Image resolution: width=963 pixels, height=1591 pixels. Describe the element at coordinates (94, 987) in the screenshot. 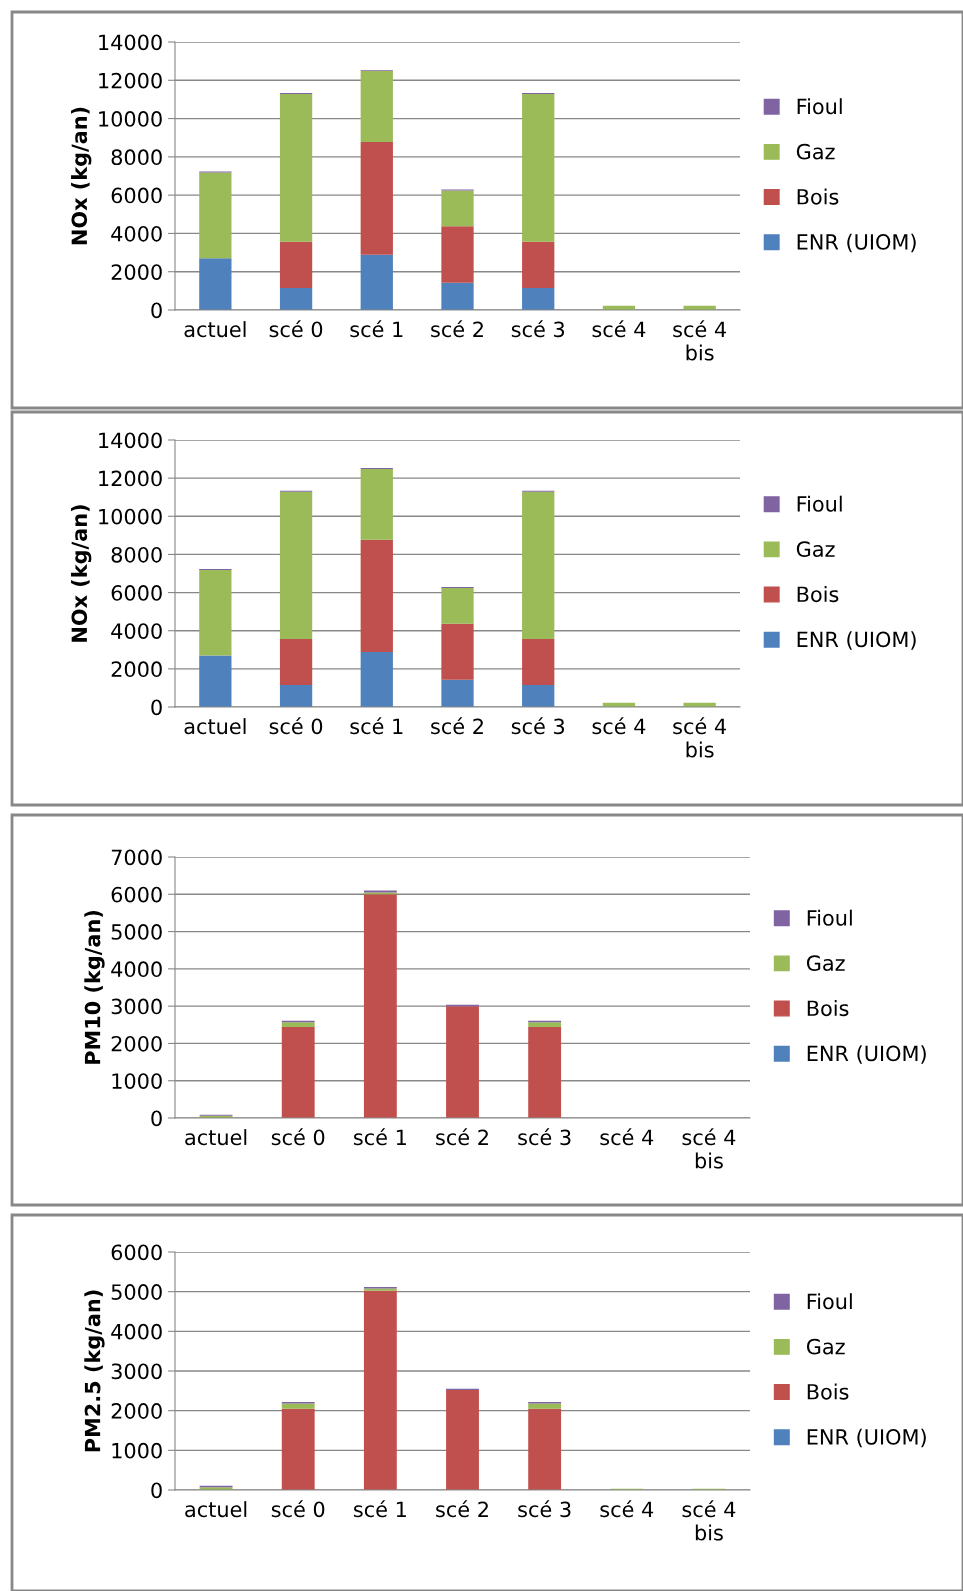

I see `y-axis-title: PM10 (kg/an)` at that location.